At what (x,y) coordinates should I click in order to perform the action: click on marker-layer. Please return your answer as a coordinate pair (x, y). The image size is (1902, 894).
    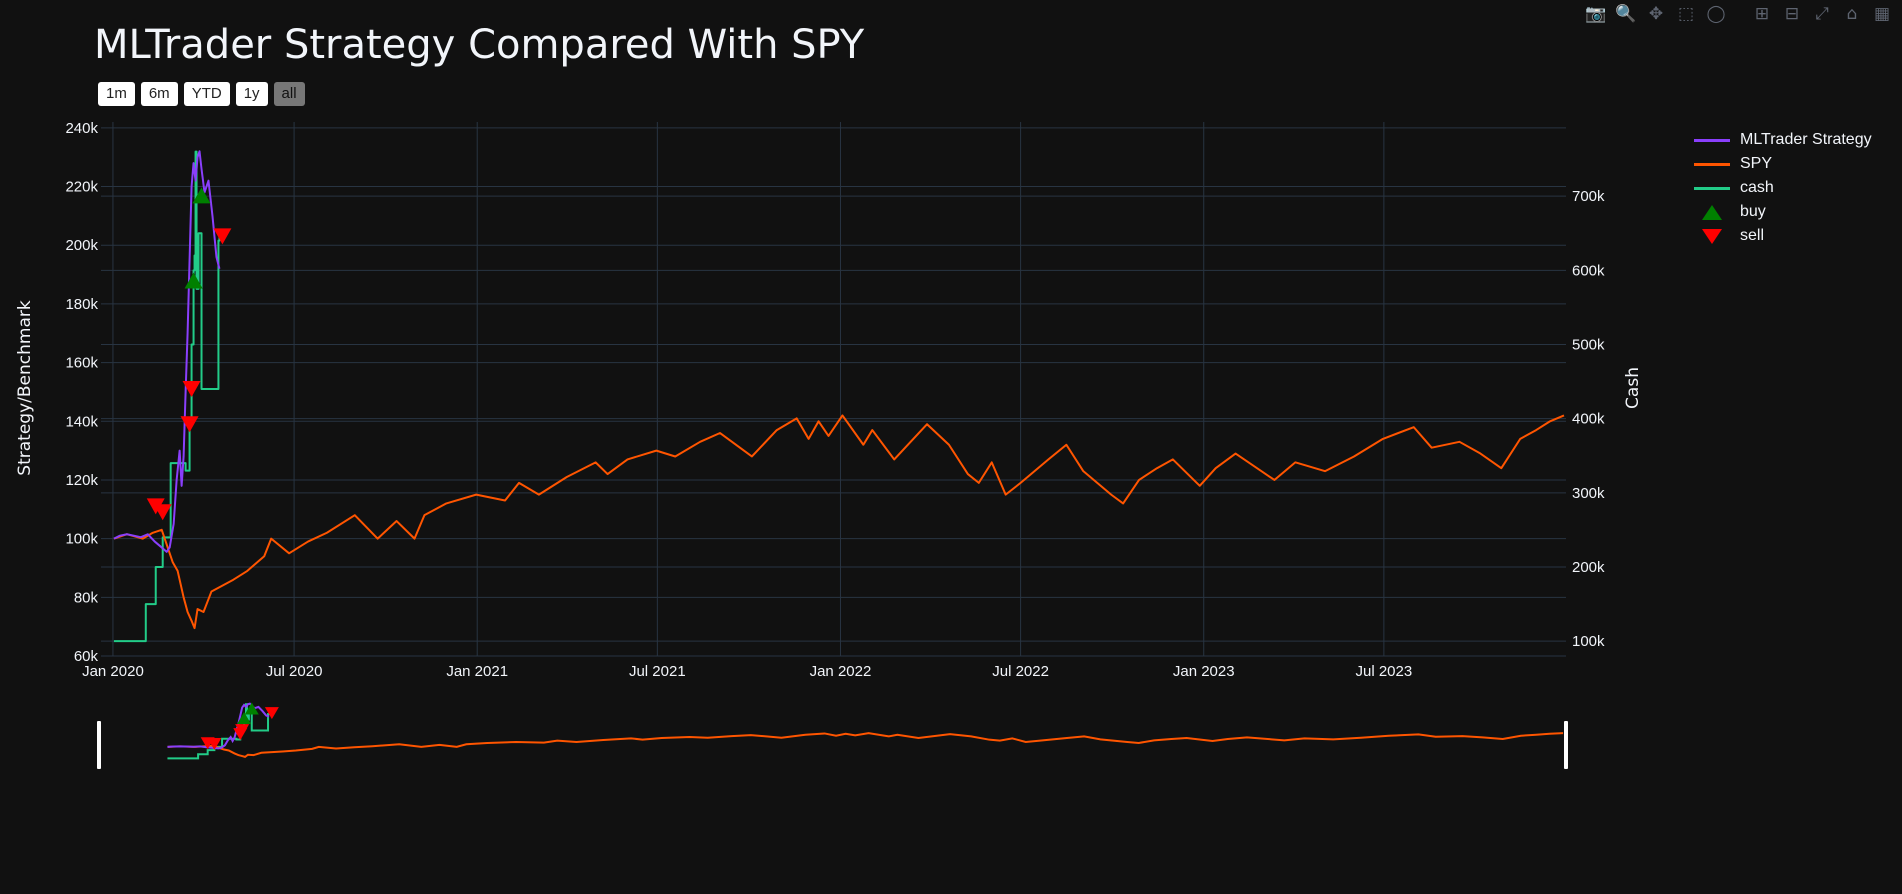
    Looking at the image, I should click on (189, 354).